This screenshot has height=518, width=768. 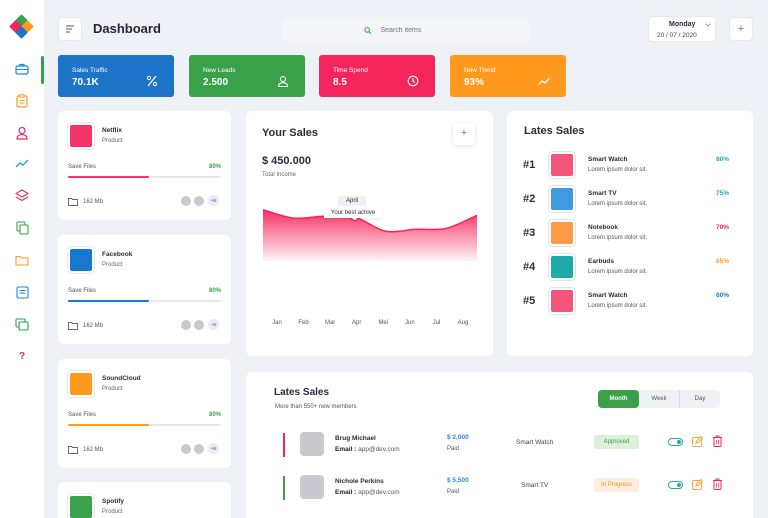 I want to click on product-name: Notebook, so click(x=603, y=227).